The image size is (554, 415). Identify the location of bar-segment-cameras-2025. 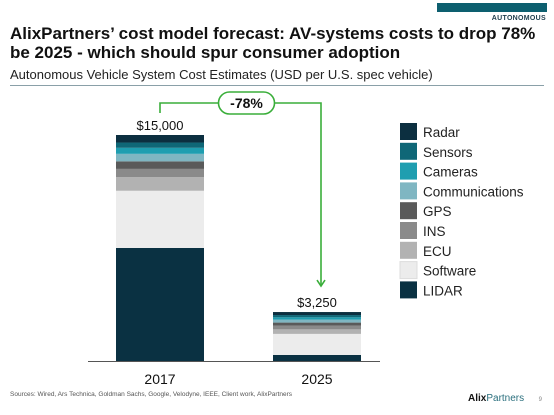
(317, 318).